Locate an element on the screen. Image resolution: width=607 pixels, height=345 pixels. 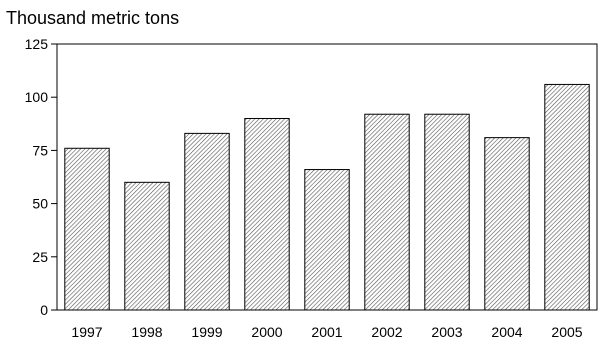
y-axis-title: Thousand metric tons is located at coordinates (92, 18).